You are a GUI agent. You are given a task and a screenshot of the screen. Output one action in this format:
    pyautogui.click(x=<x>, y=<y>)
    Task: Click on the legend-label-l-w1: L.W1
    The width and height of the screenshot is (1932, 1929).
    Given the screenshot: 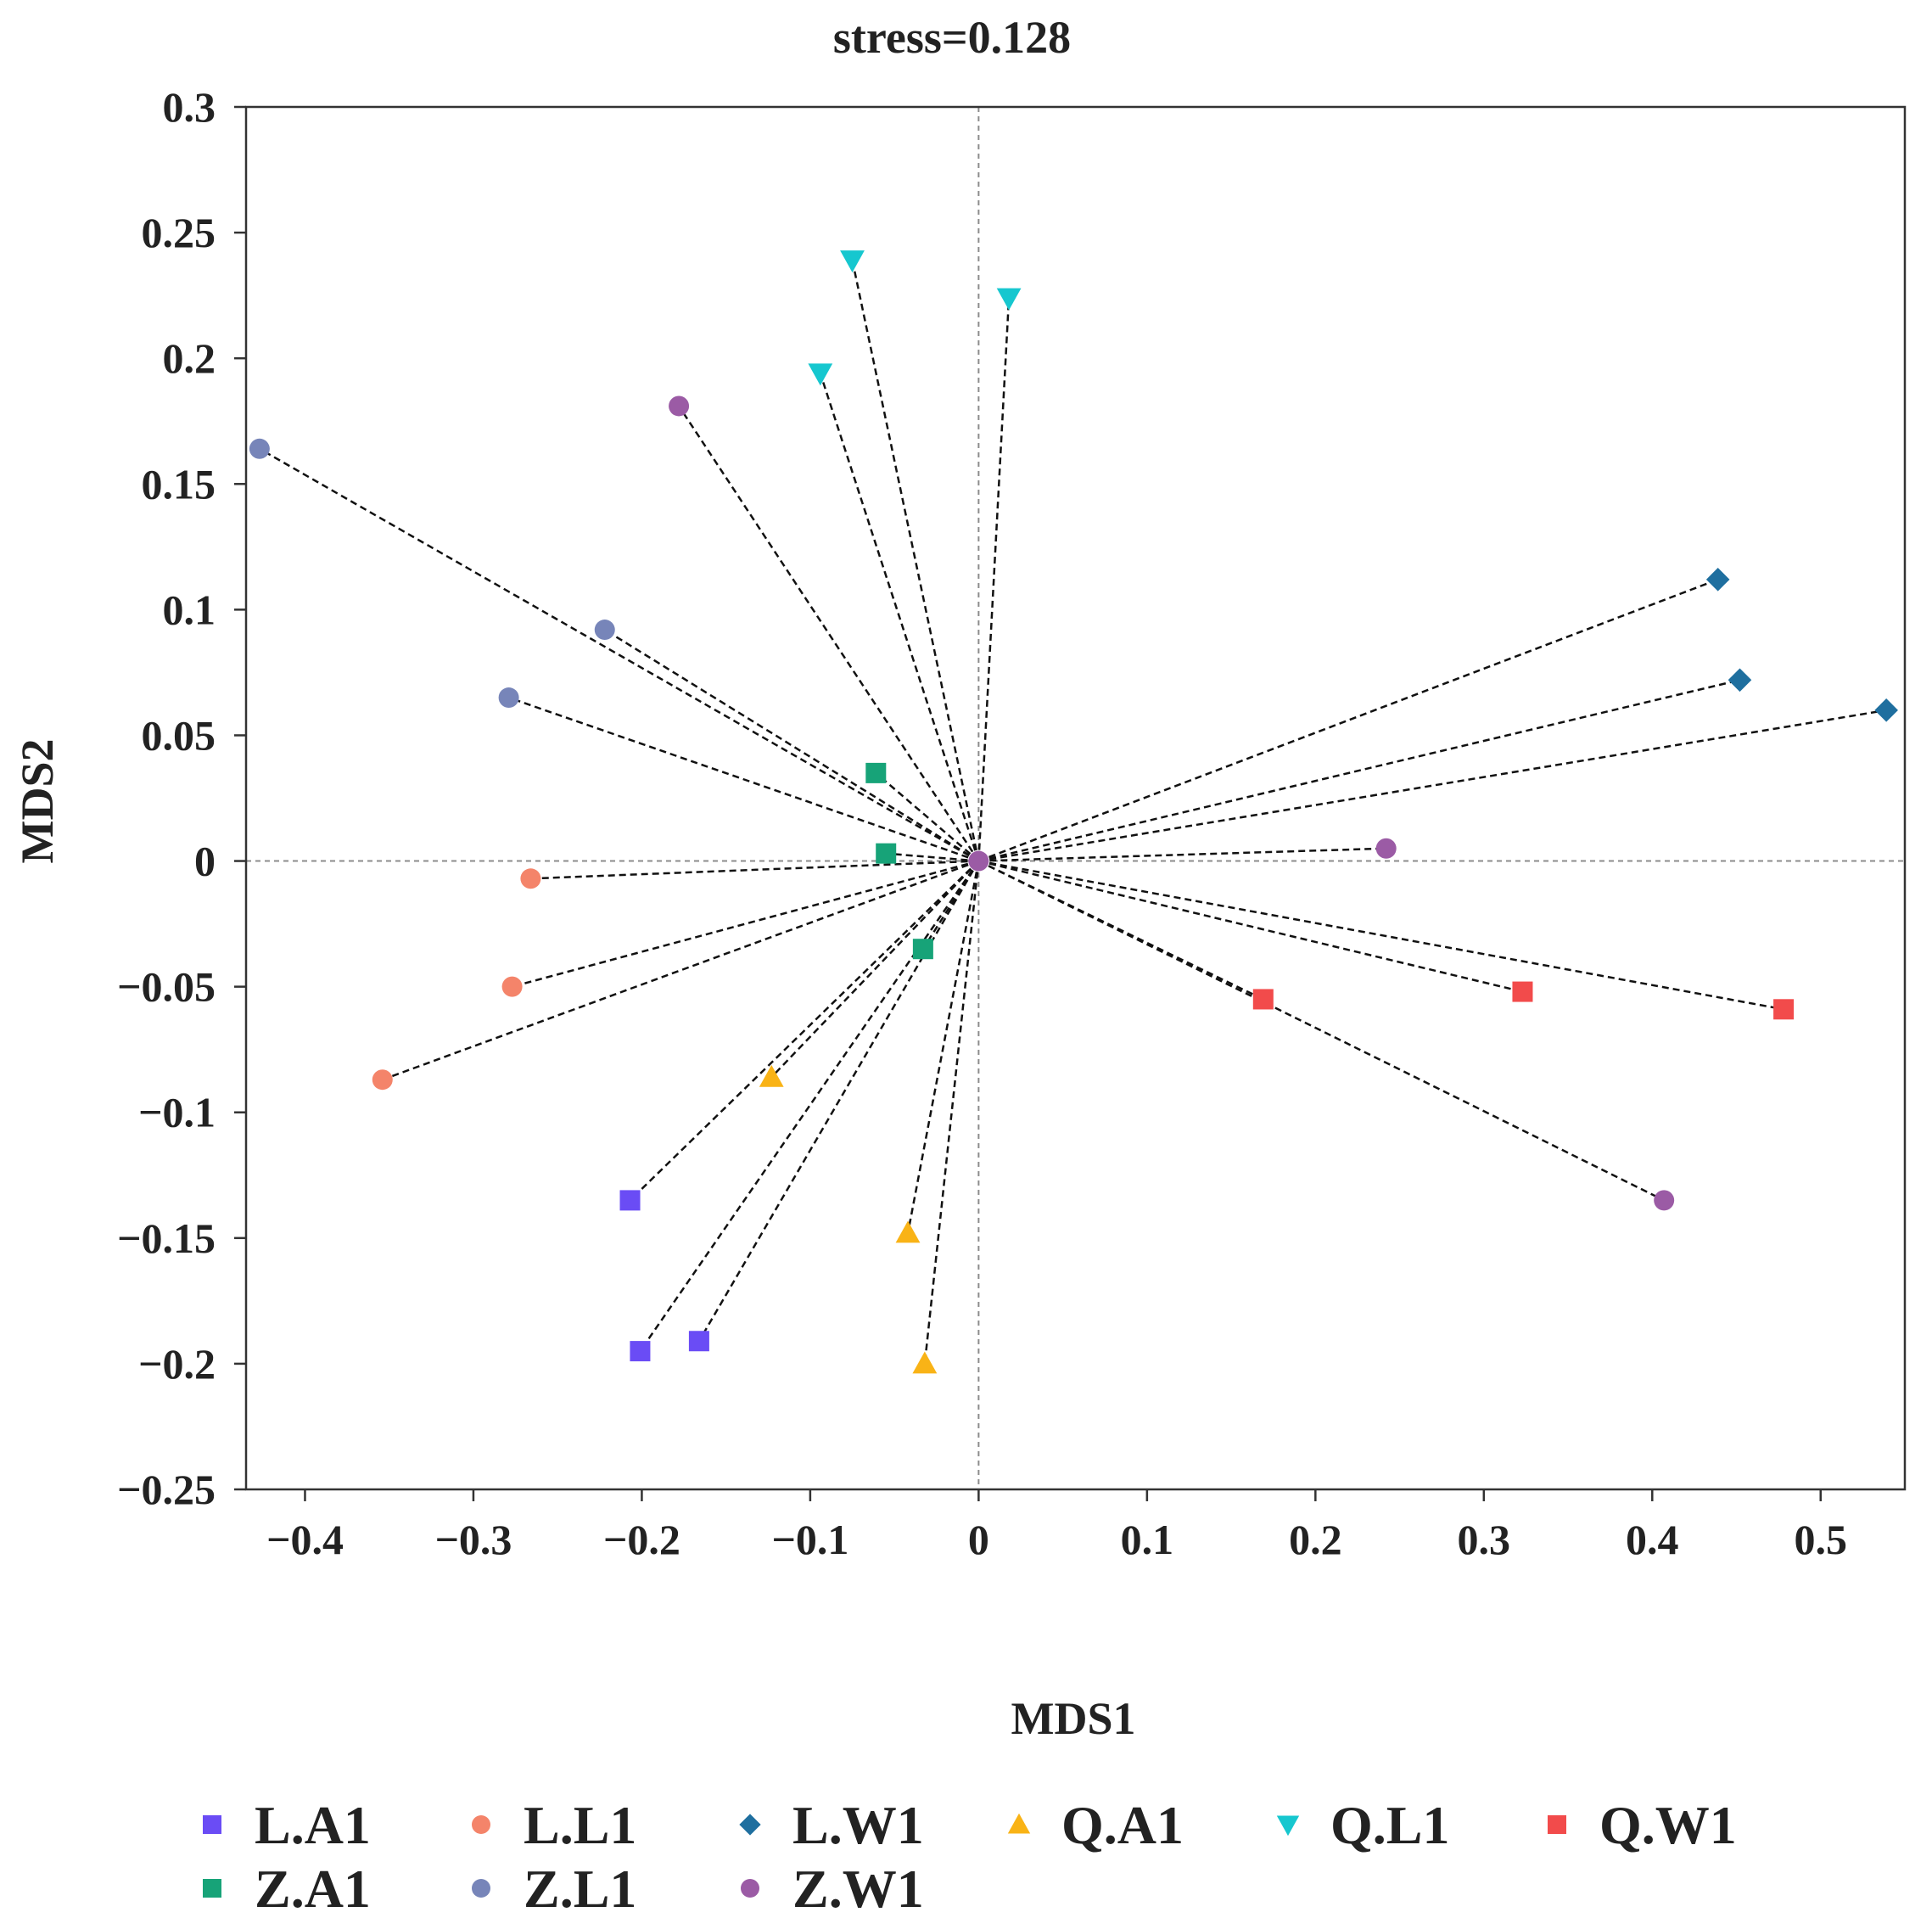 What is the action you would take?
    pyautogui.click(x=858, y=1825)
    